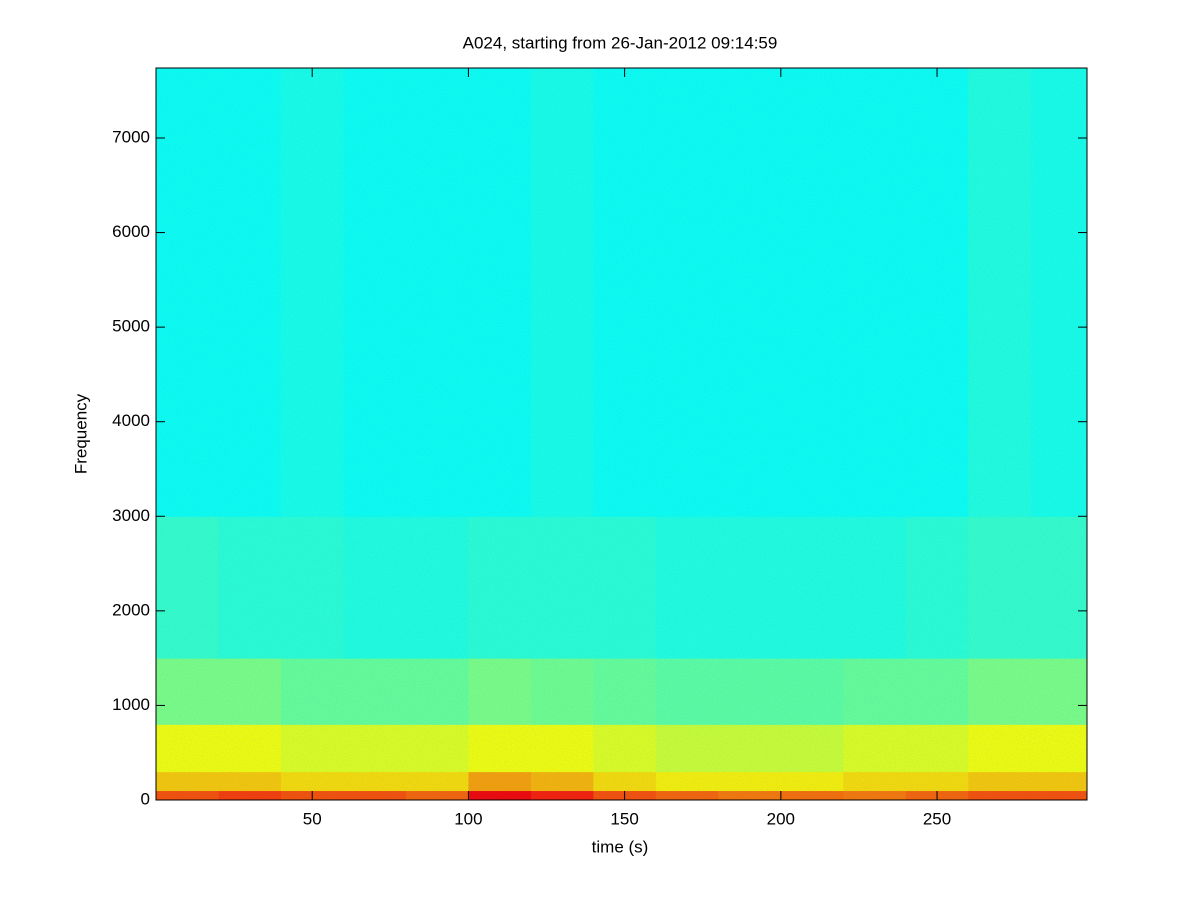 The height and width of the screenshot is (900, 1200). I want to click on x-tick-label: 200, so click(781, 818).